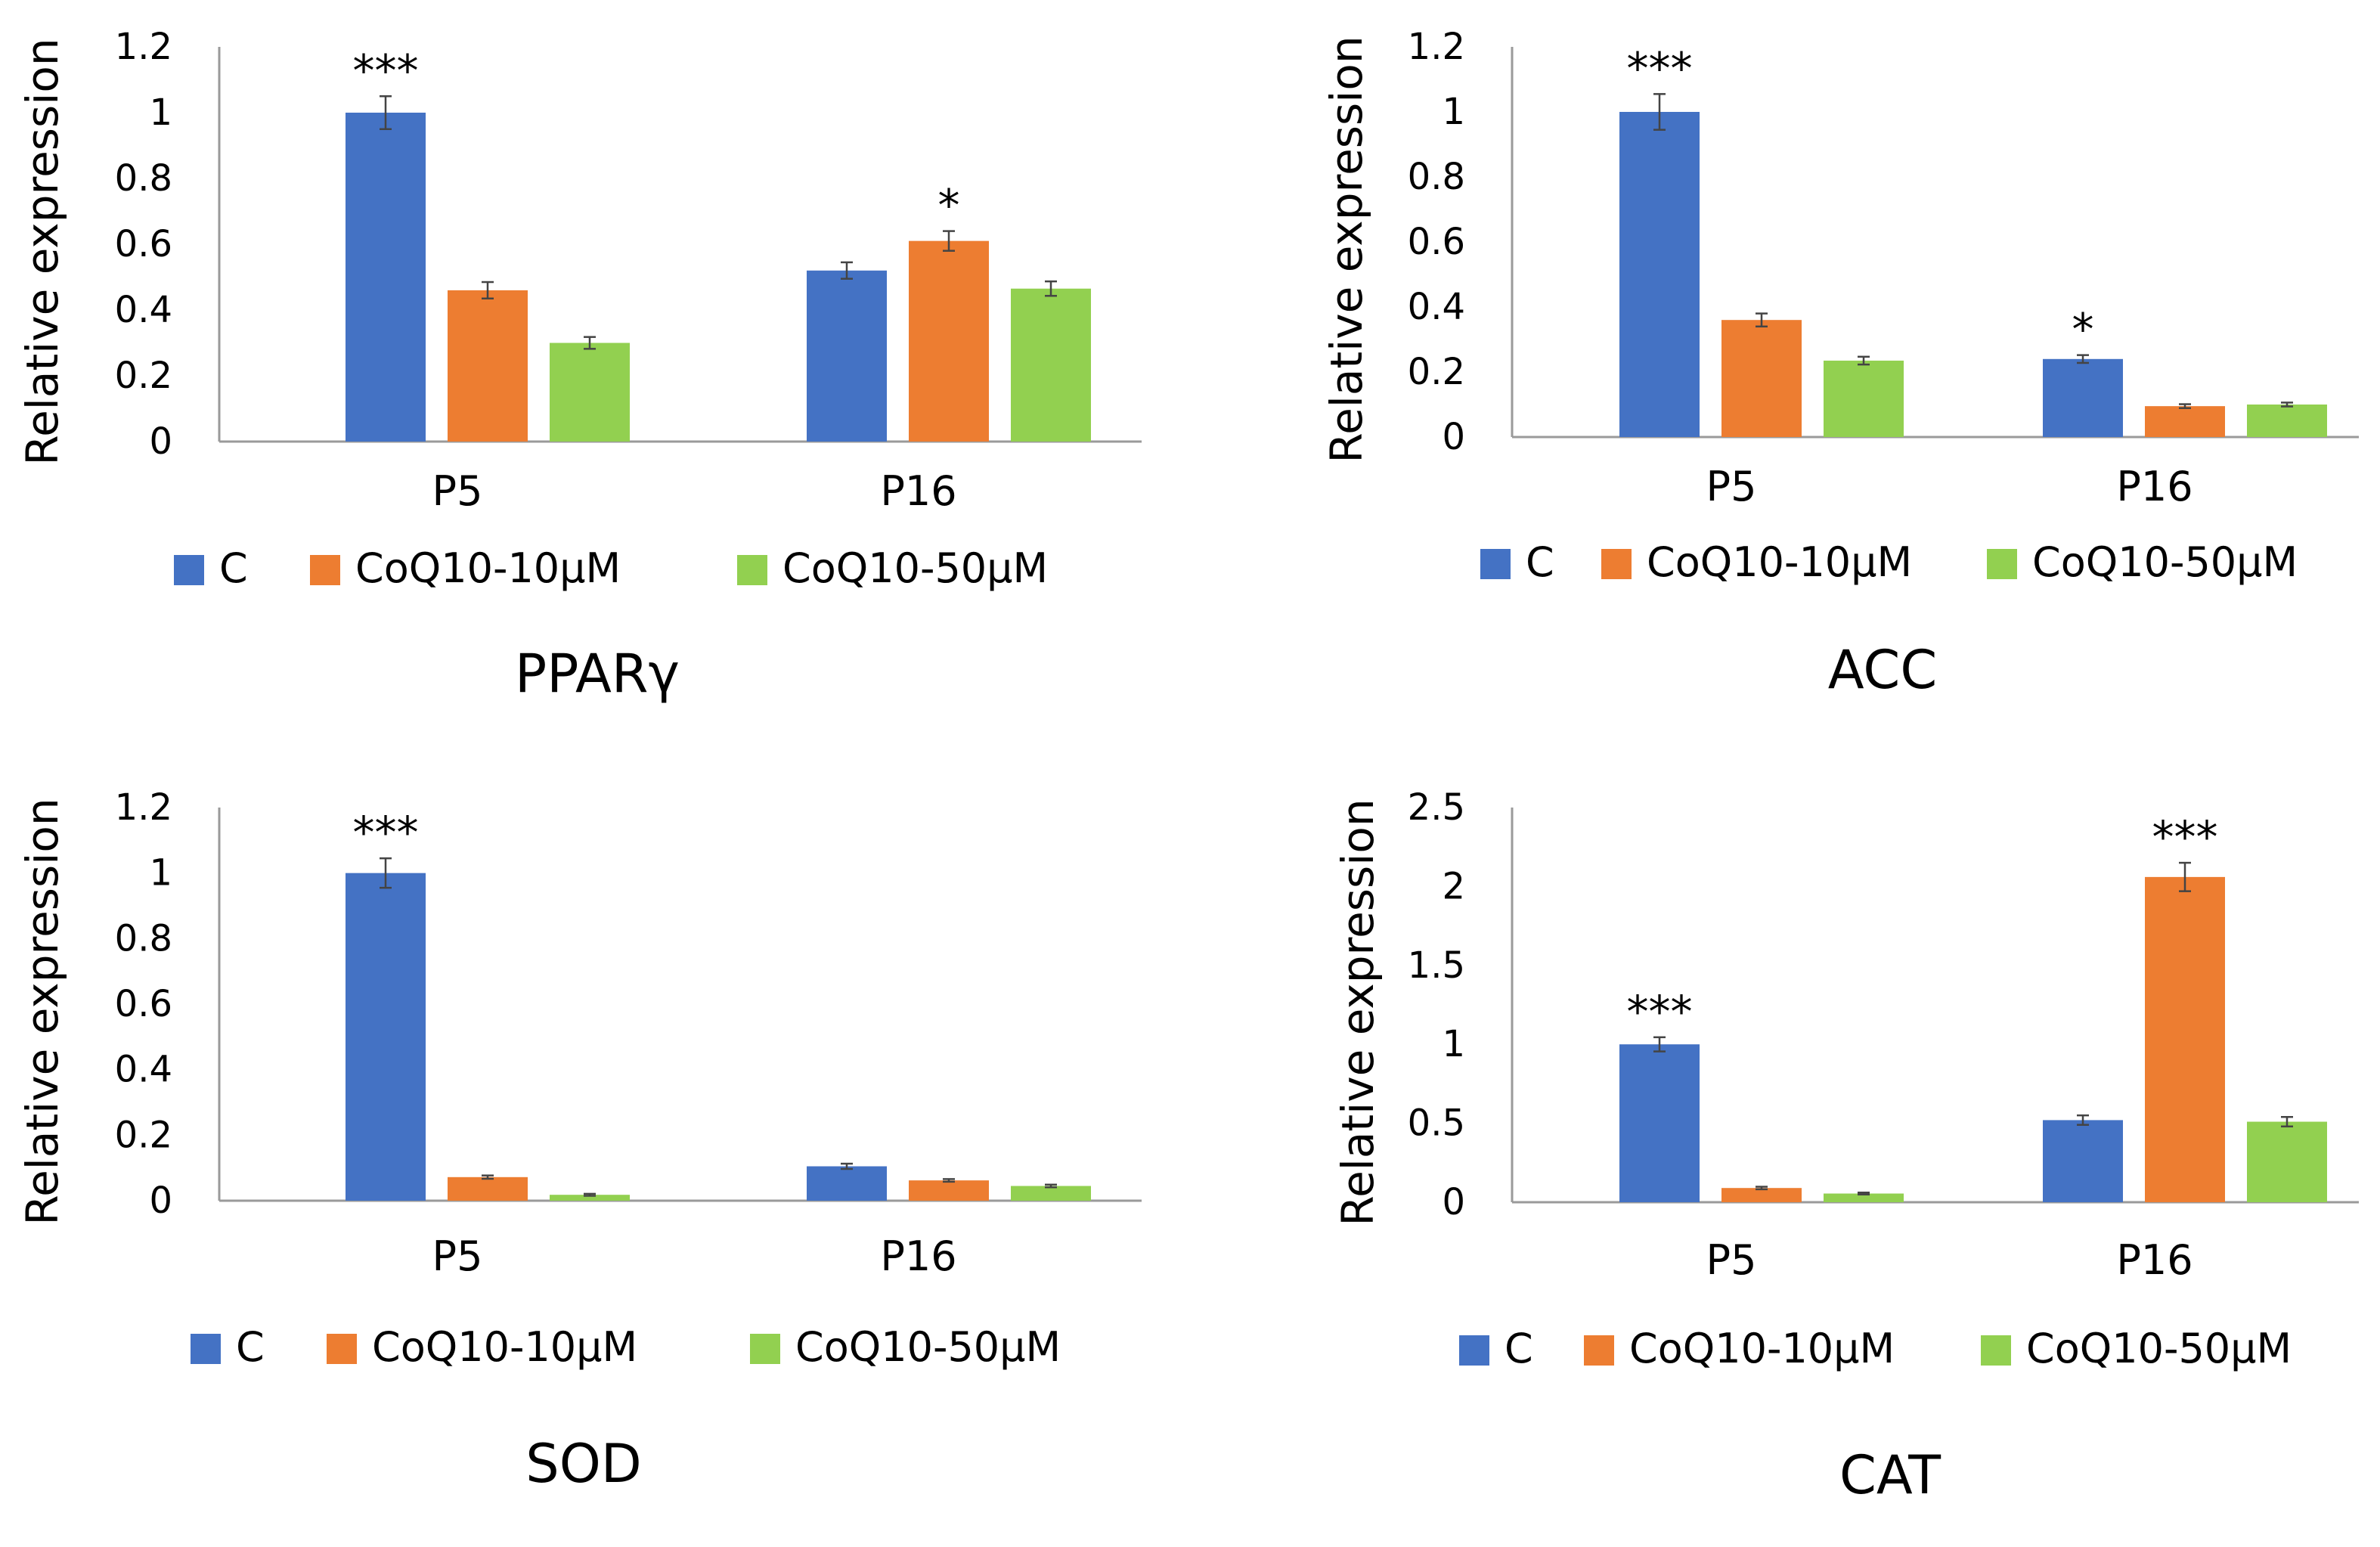 The height and width of the screenshot is (1547, 2380). I want to click on panel-title: CAT, so click(1890, 1475).